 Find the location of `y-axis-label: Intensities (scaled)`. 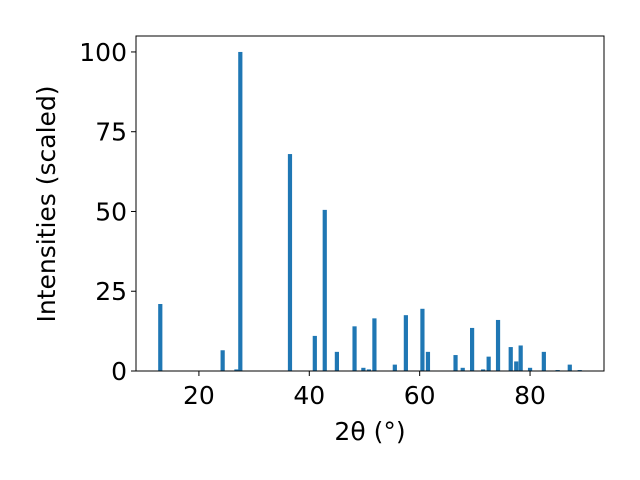

y-axis-label: Intensities (scaled) is located at coordinates (46, 203).